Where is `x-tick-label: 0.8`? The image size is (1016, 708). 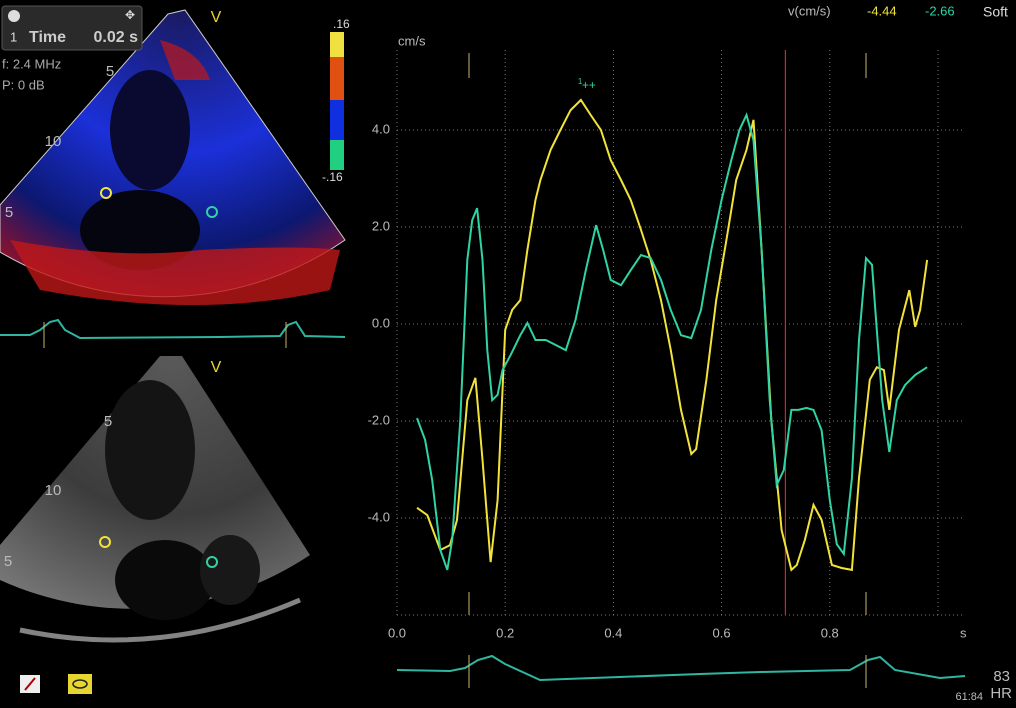 x-tick-label: 0.8 is located at coordinates (830, 632).